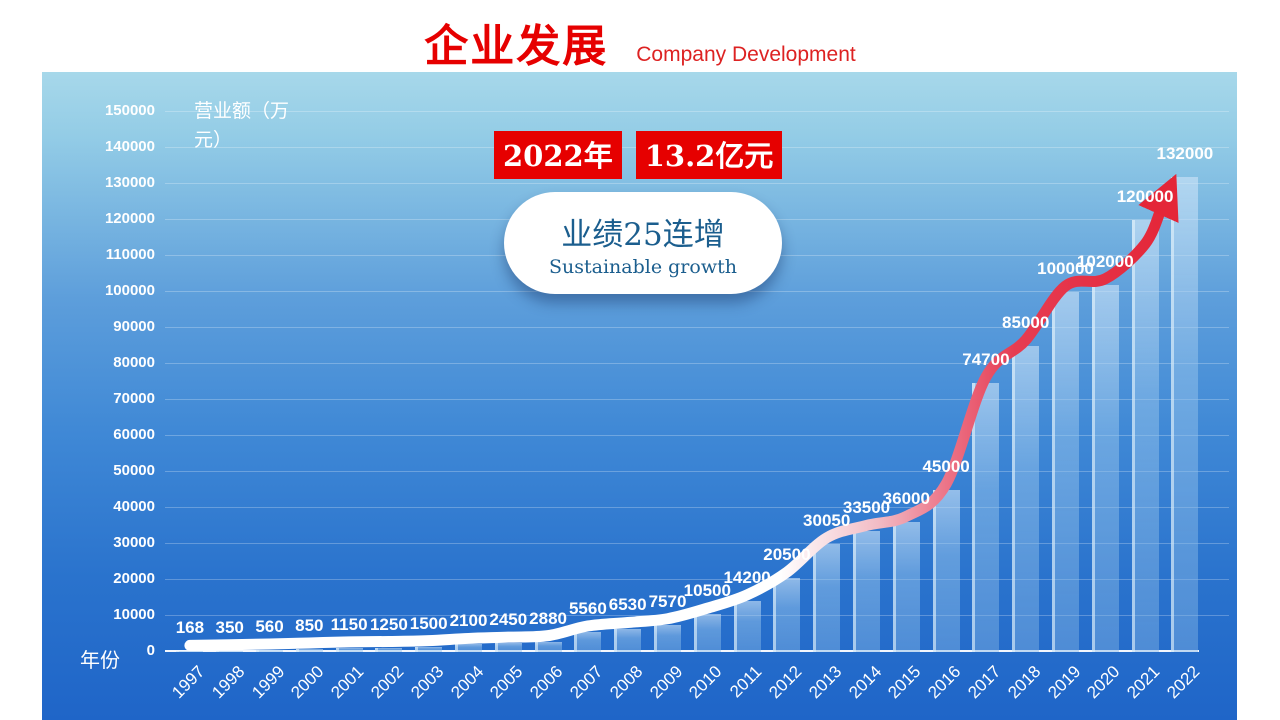 This screenshot has height=720, width=1280. What do you see at coordinates (707, 633) in the screenshot?
I see `bar-2010` at bounding box center [707, 633].